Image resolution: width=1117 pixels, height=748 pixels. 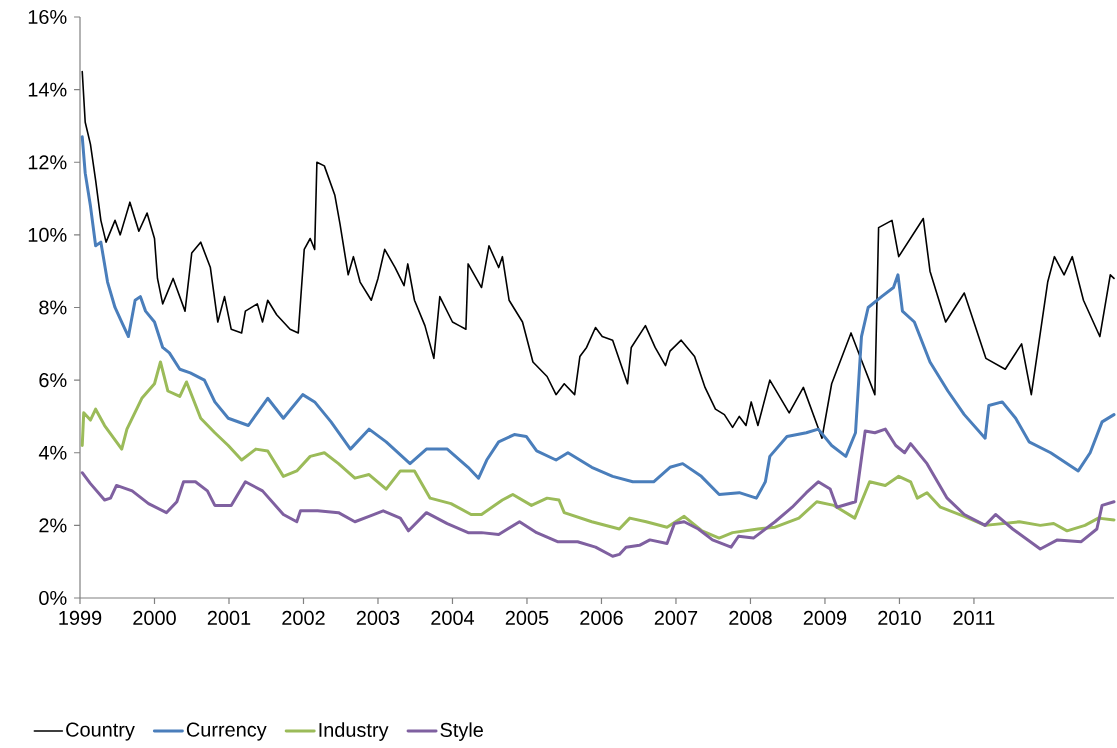 I want to click on x-tick-label: 2001, so click(x=229, y=617).